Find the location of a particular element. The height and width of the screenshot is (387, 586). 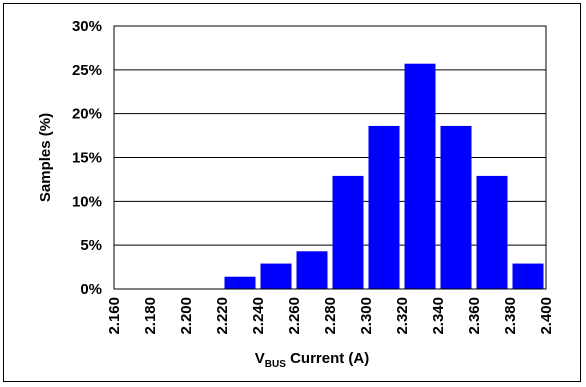

y-tick-label: 5% is located at coordinates (91, 245).